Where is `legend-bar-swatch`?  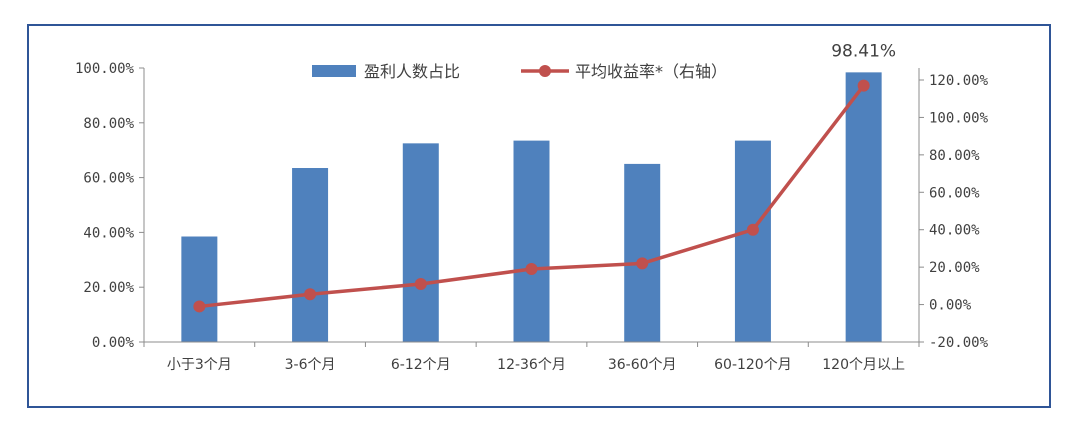 legend-bar-swatch is located at coordinates (334, 71).